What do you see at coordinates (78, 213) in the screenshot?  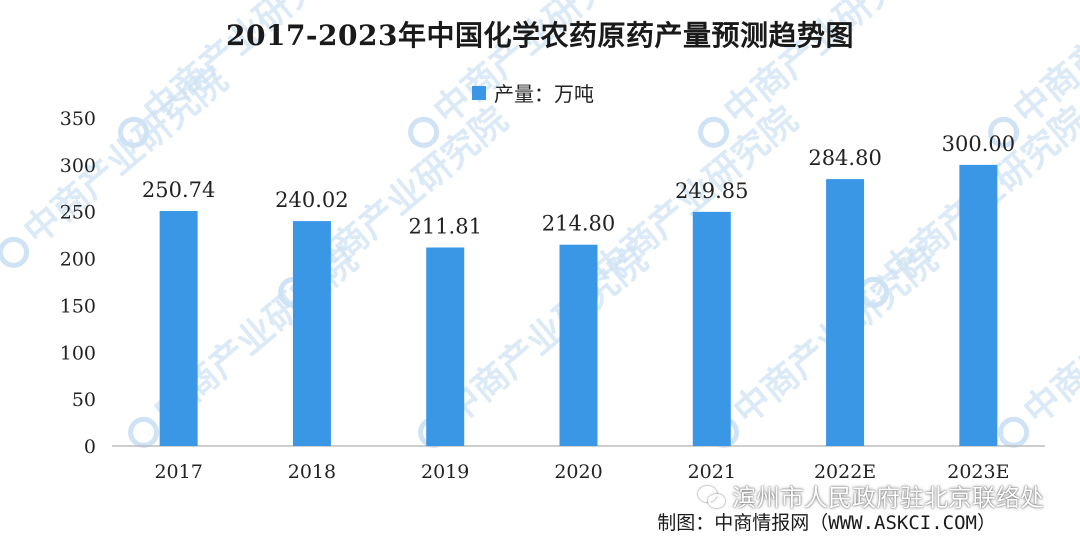 I see `y-tick-label: 250` at bounding box center [78, 213].